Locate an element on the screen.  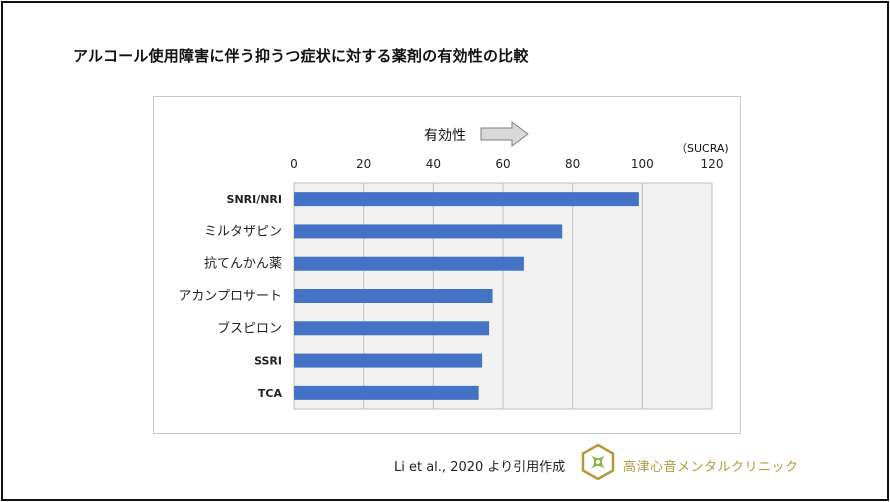
y-category-label: 抗てんかん薬 is located at coordinates (243, 264).